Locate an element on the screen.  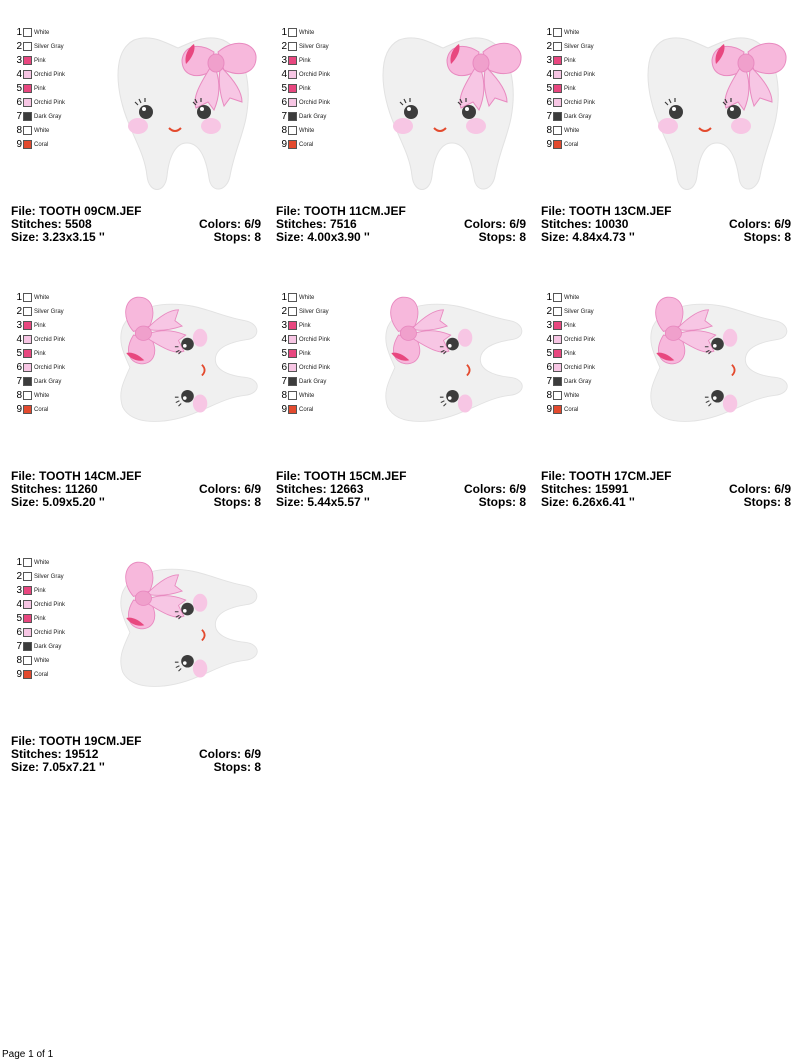
face is located at coordinates (439, 116).